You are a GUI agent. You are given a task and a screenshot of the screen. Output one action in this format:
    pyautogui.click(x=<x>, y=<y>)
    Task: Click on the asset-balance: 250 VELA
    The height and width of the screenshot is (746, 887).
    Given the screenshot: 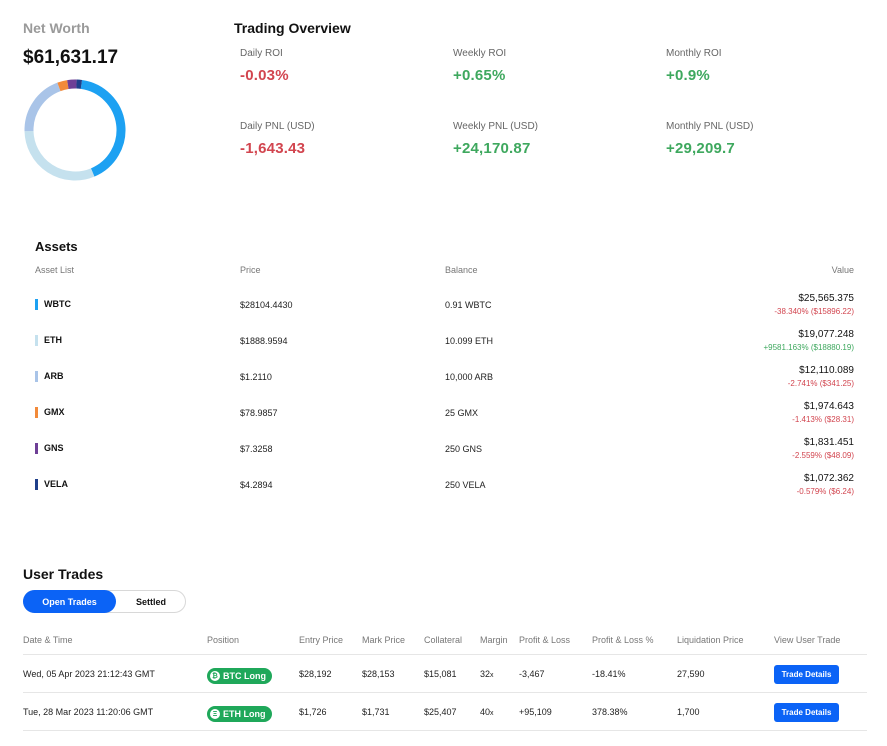 What is the action you would take?
    pyautogui.click(x=465, y=485)
    